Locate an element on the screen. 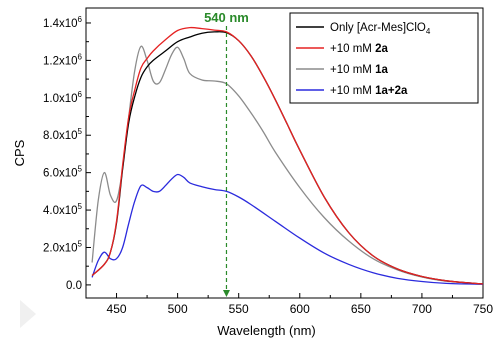 This screenshot has height=343, width=496. x-tick-label: 750 is located at coordinates (483, 309).